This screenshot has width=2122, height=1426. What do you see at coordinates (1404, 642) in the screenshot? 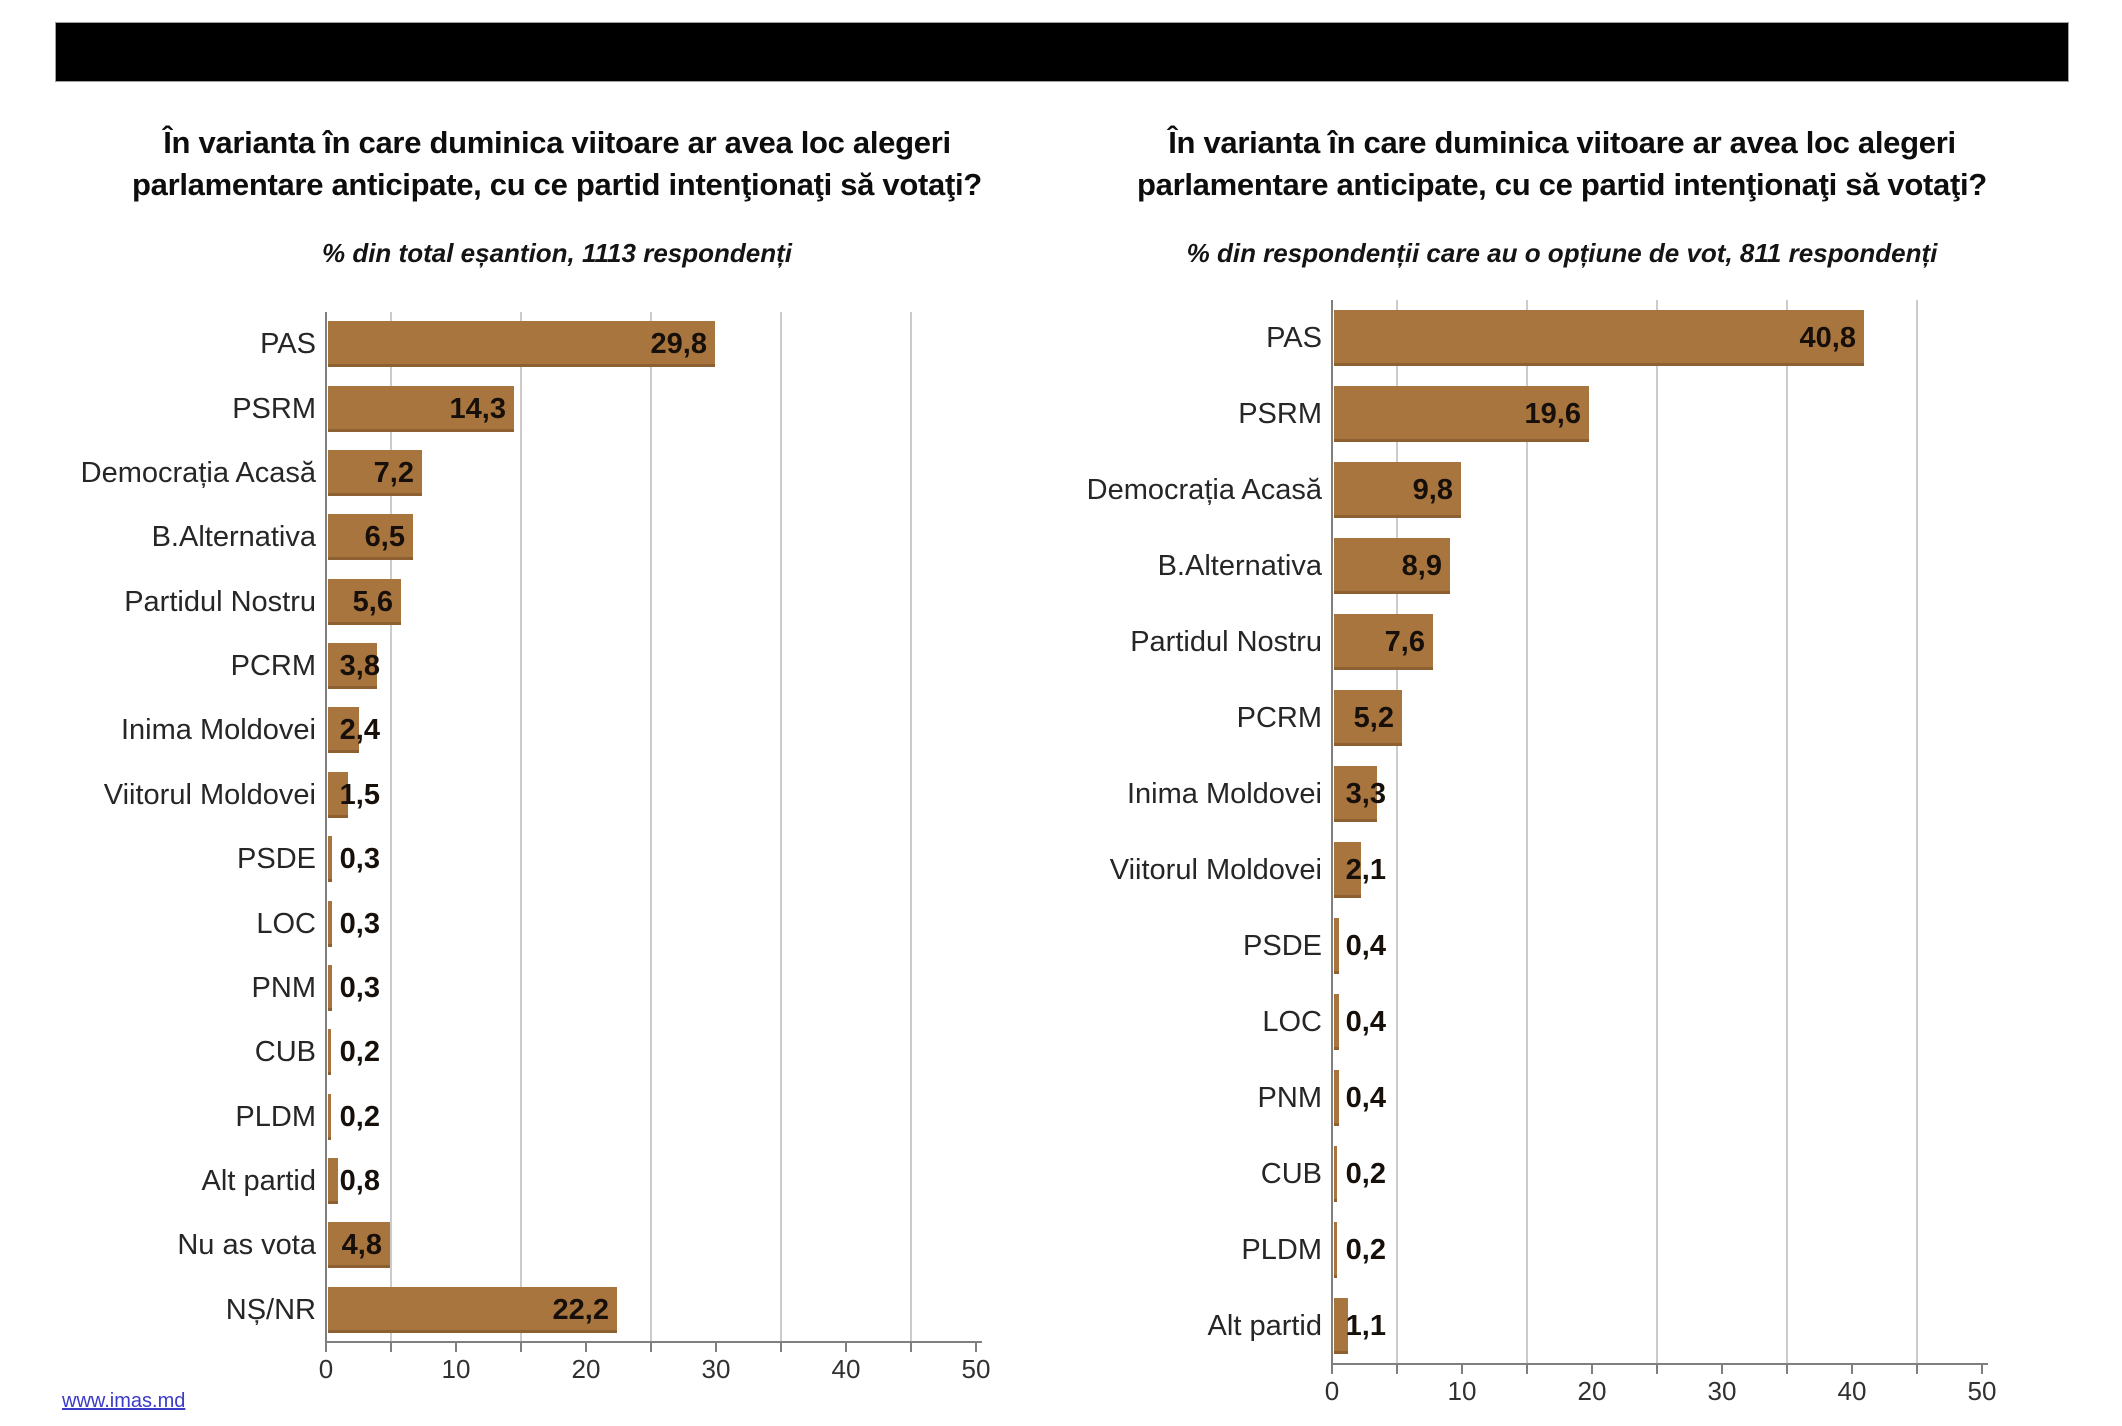
I see `bar-value-label: 7,6` at bounding box center [1404, 642].